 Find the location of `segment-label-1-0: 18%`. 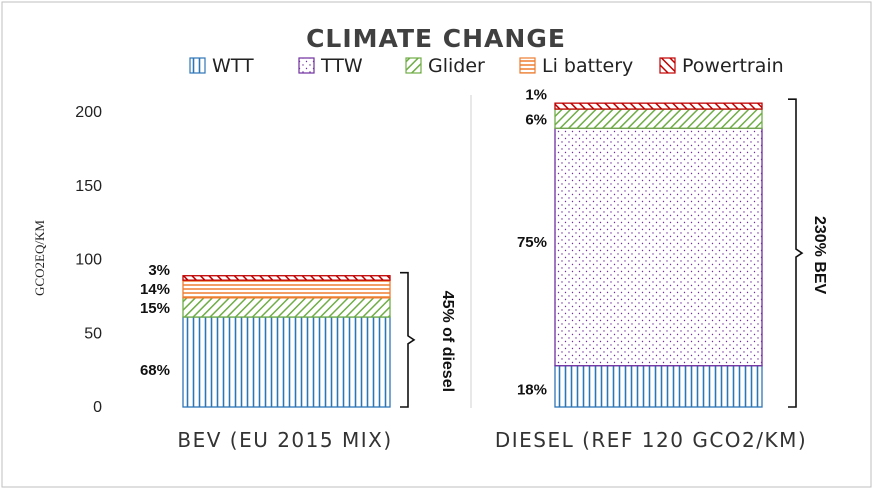

segment-label-1-0: 18% is located at coordinates (532, 389).